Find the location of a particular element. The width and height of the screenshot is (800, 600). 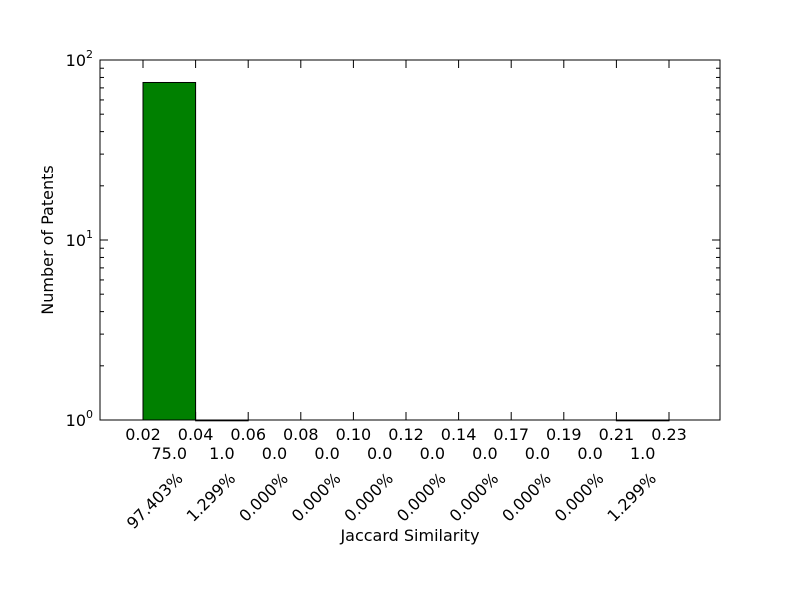

x-tick-label: 0.23 is located at coordinates (669, 434).